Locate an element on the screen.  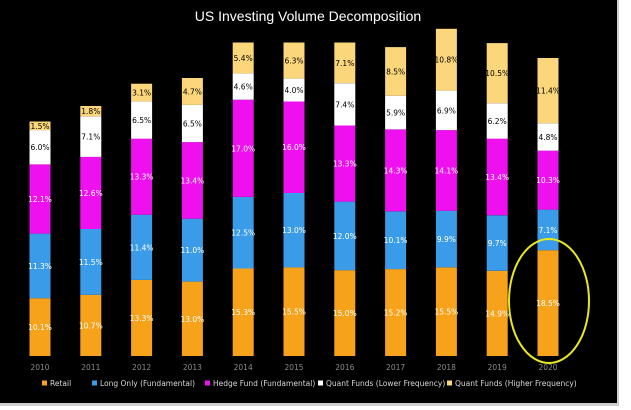
data-label-2014-s0: 15.3% is located at coordinates (243, 312).